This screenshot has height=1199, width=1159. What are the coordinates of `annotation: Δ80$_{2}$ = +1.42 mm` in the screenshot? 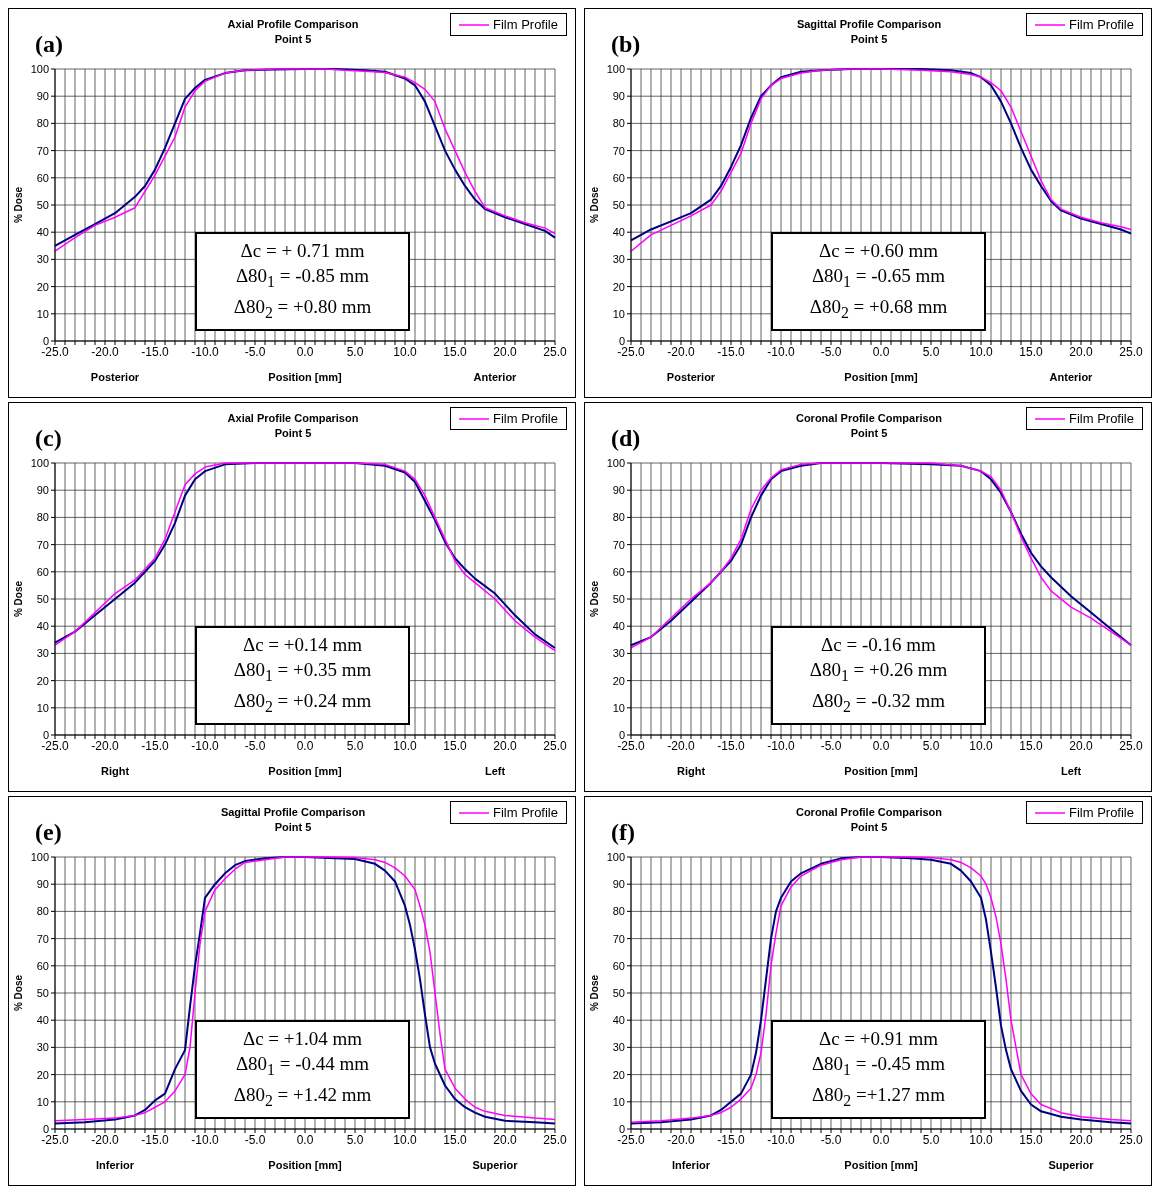 It's located at (302, 1097).